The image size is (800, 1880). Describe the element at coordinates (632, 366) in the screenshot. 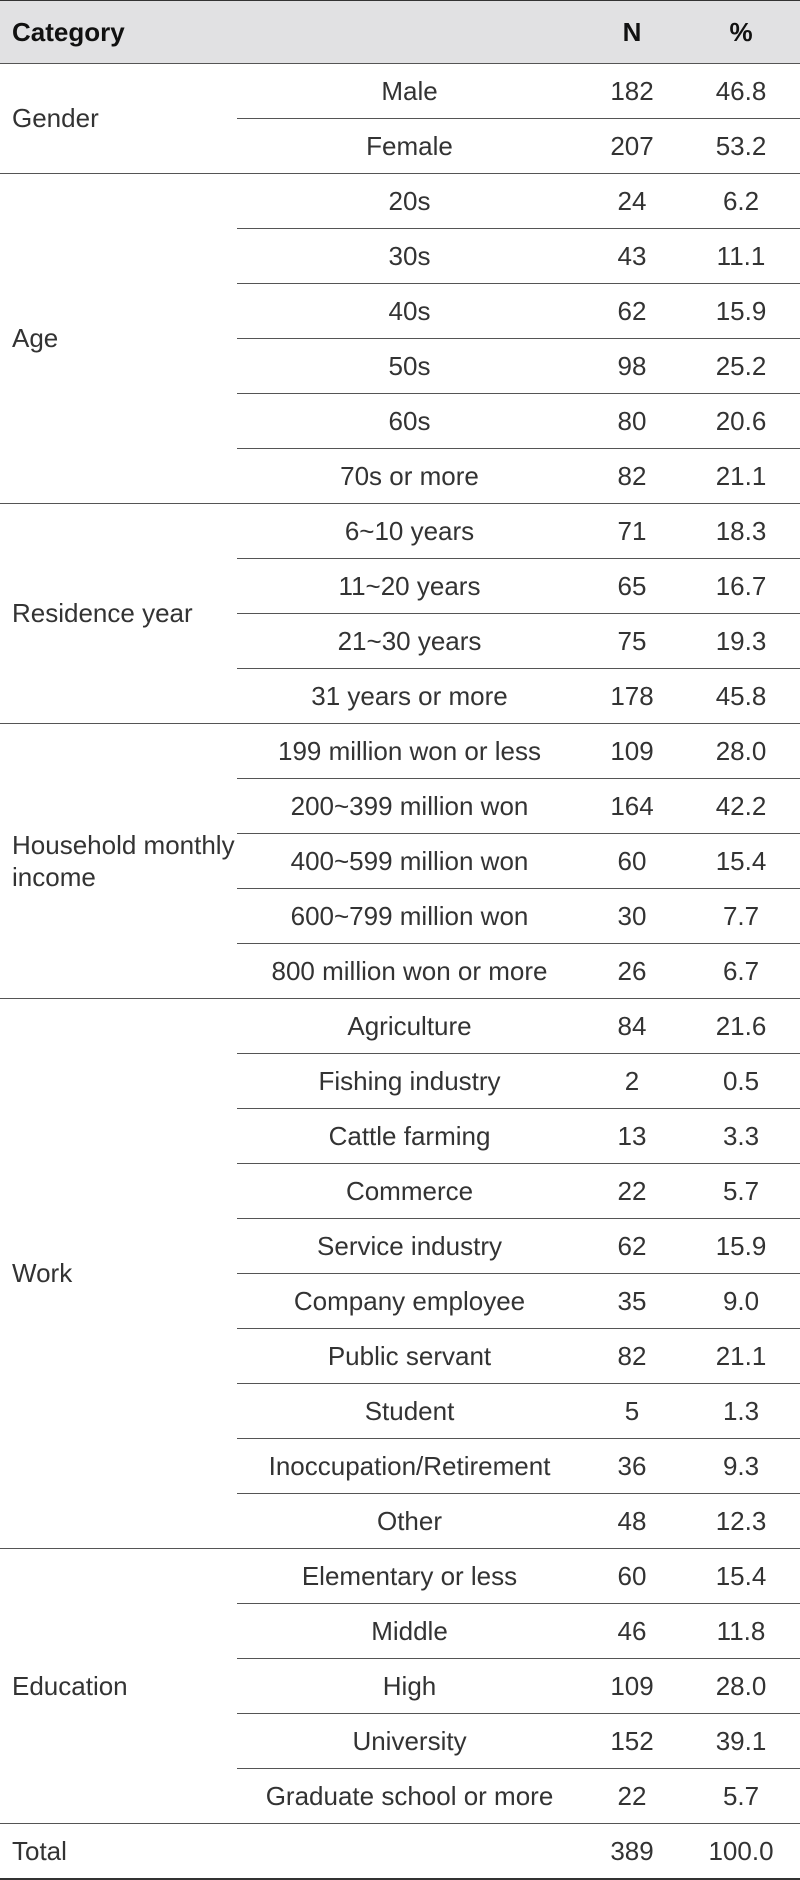

I see `row-count: 98` at that location.